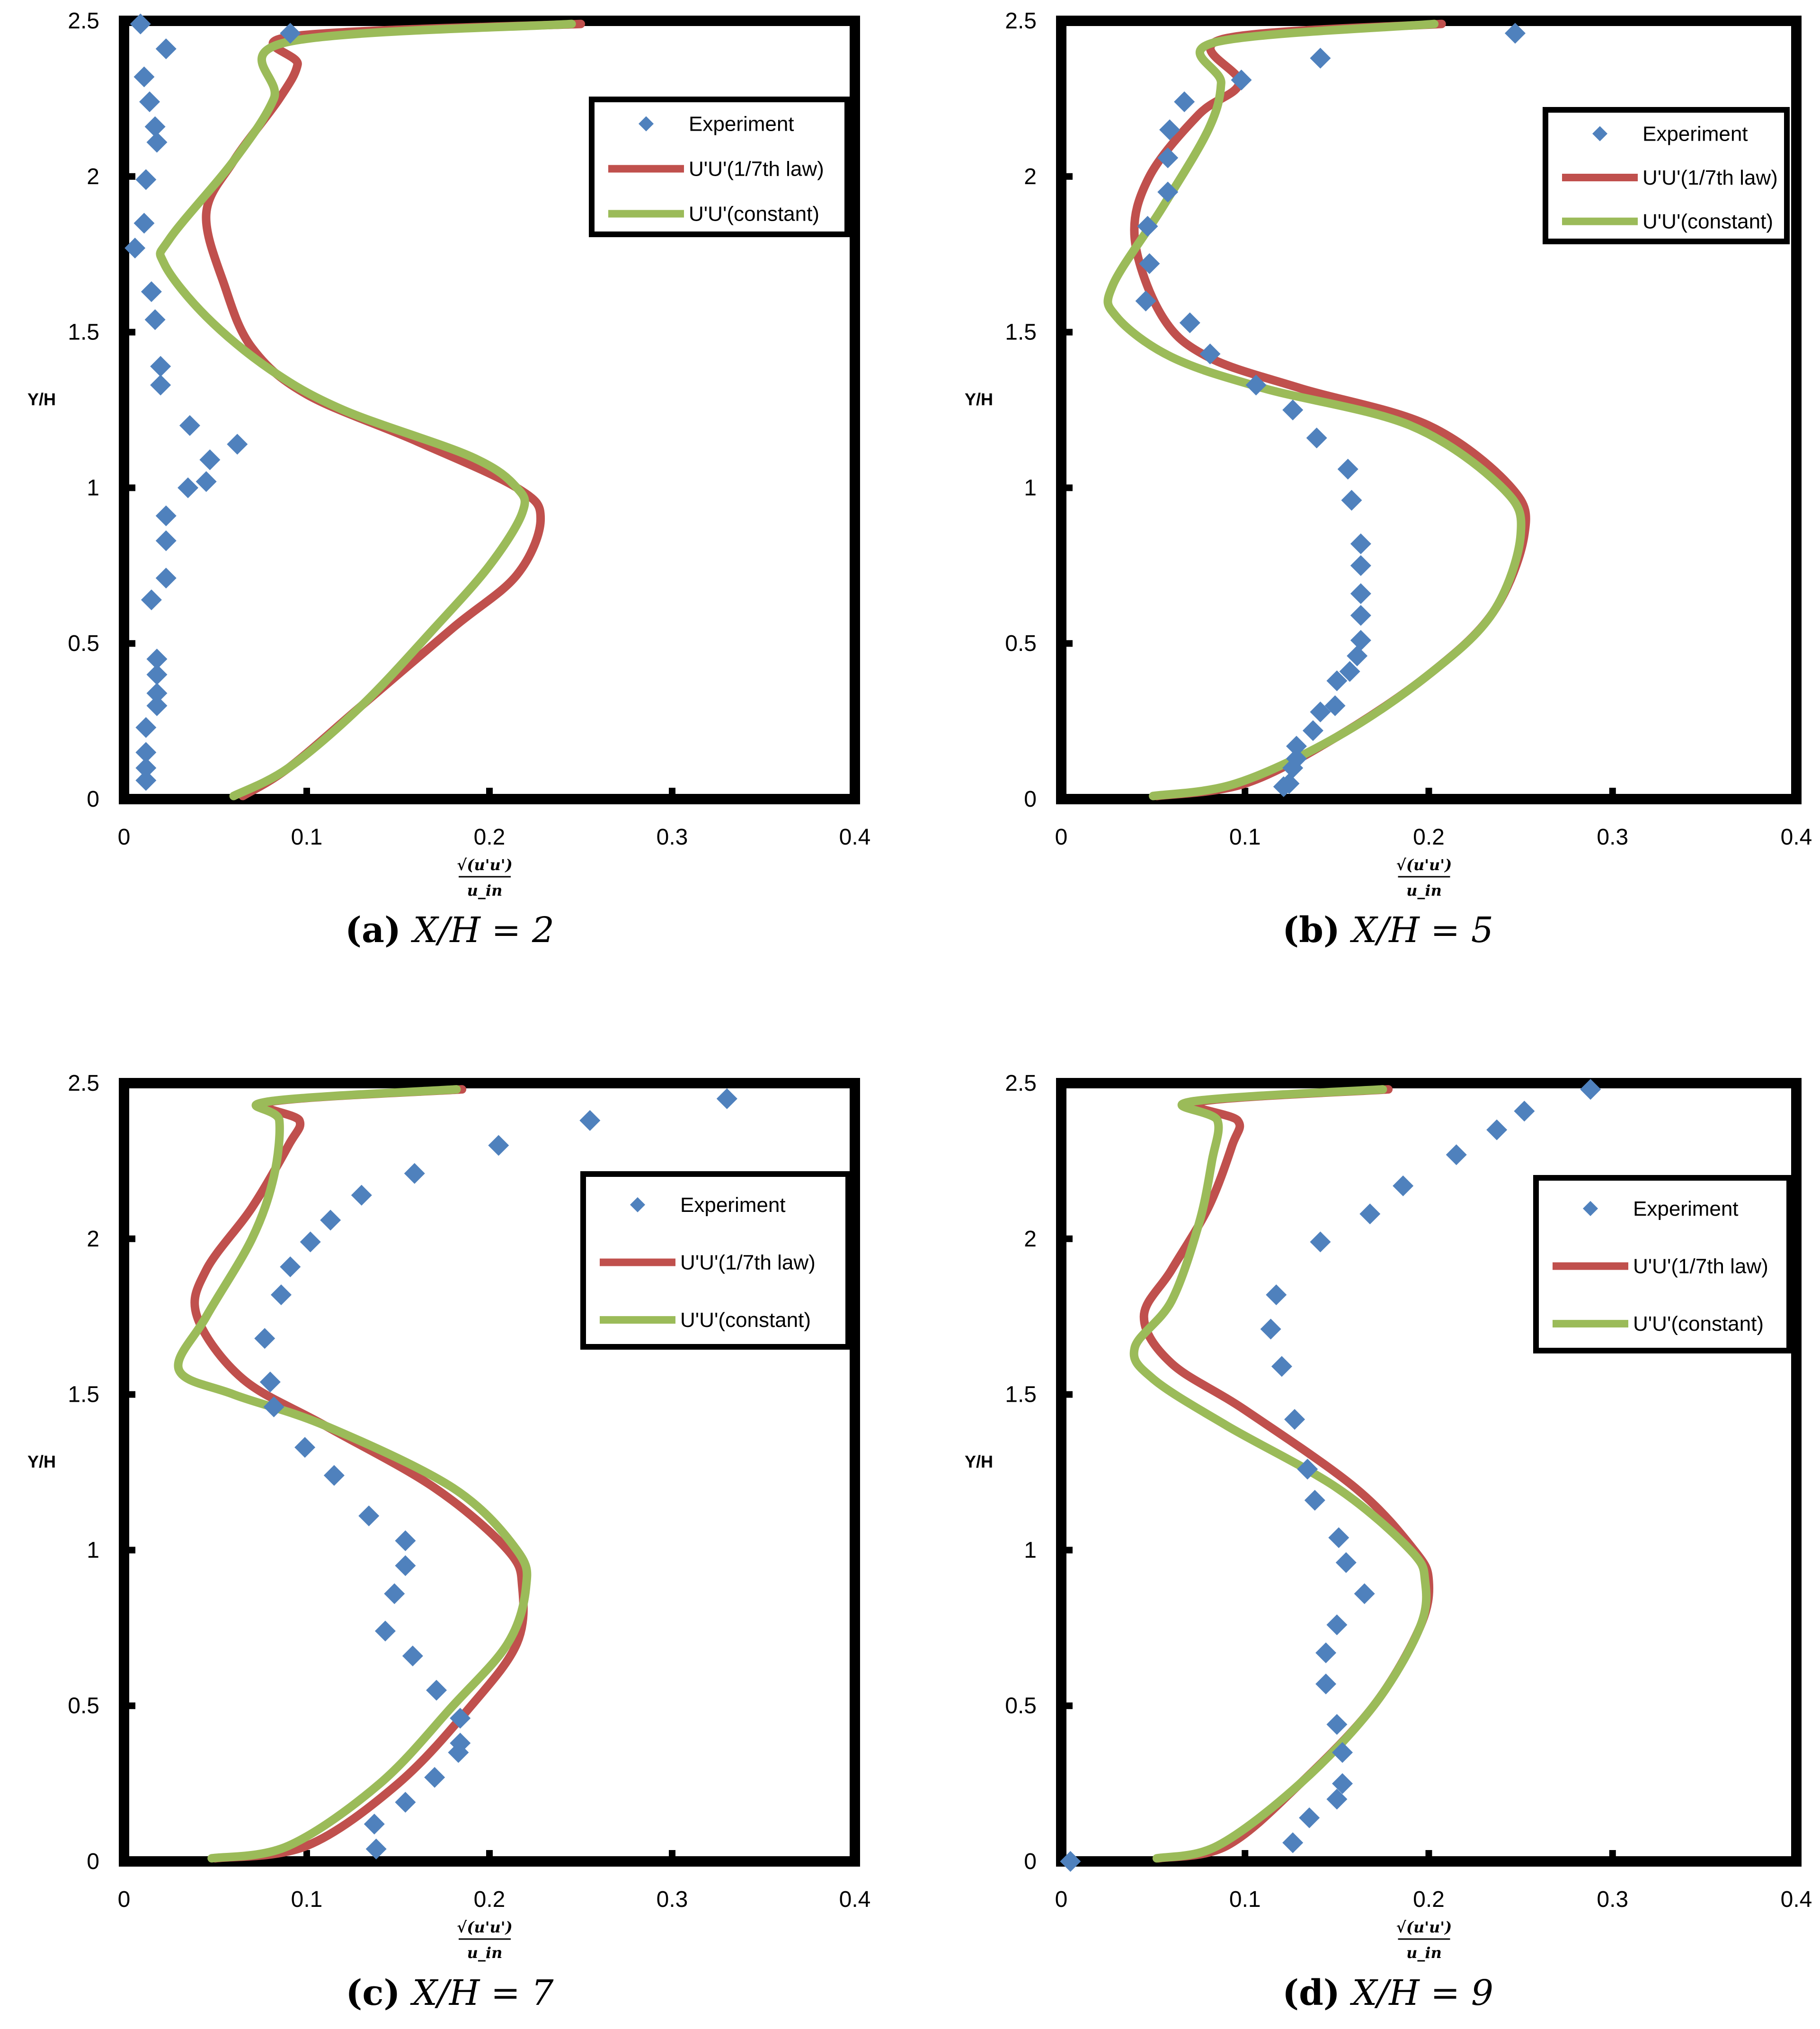 Image resolution: width=1820 pixels, height=2029 pixels. Describe the element at coordinates (1387, 1993) in the screenshot. I see `panel-caption: (d) X/H = 9` at that location.